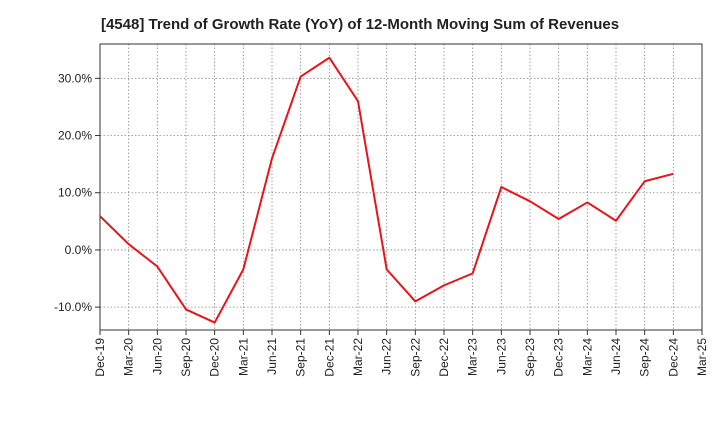 This screenshot has height=440, width=720. Describe the element at coordinates (616, 356) in the screenshot. I see `x-tick-label: Jun-24` at that location.